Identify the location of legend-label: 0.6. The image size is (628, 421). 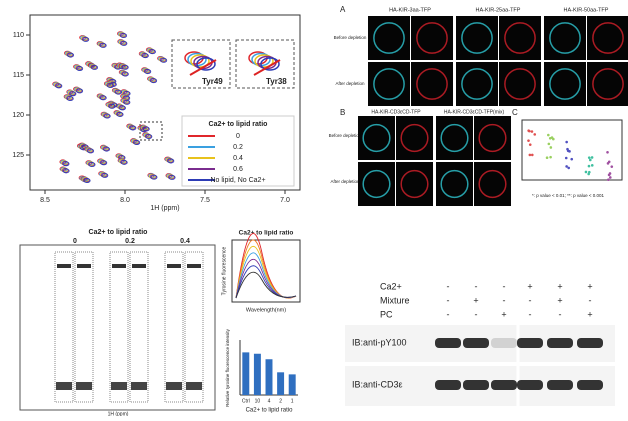
(238, 169).